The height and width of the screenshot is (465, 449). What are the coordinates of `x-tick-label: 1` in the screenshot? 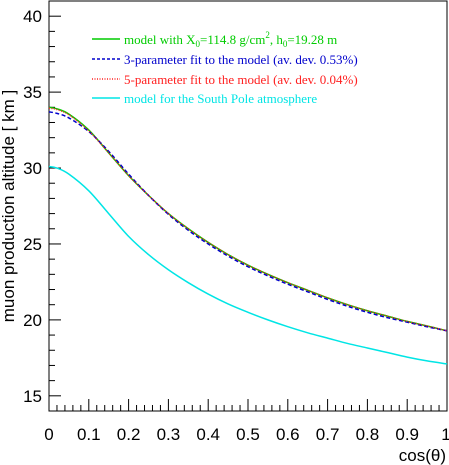 It's located at (445, 434).